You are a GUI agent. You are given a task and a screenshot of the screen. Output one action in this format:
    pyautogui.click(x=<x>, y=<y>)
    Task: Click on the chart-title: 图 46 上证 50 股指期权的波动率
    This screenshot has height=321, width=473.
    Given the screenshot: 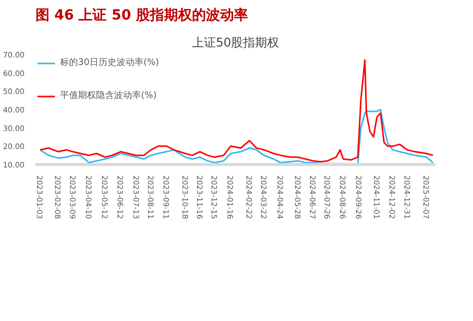 What is the action you would take?
    pyautogui.click(x=142, y=15)
    